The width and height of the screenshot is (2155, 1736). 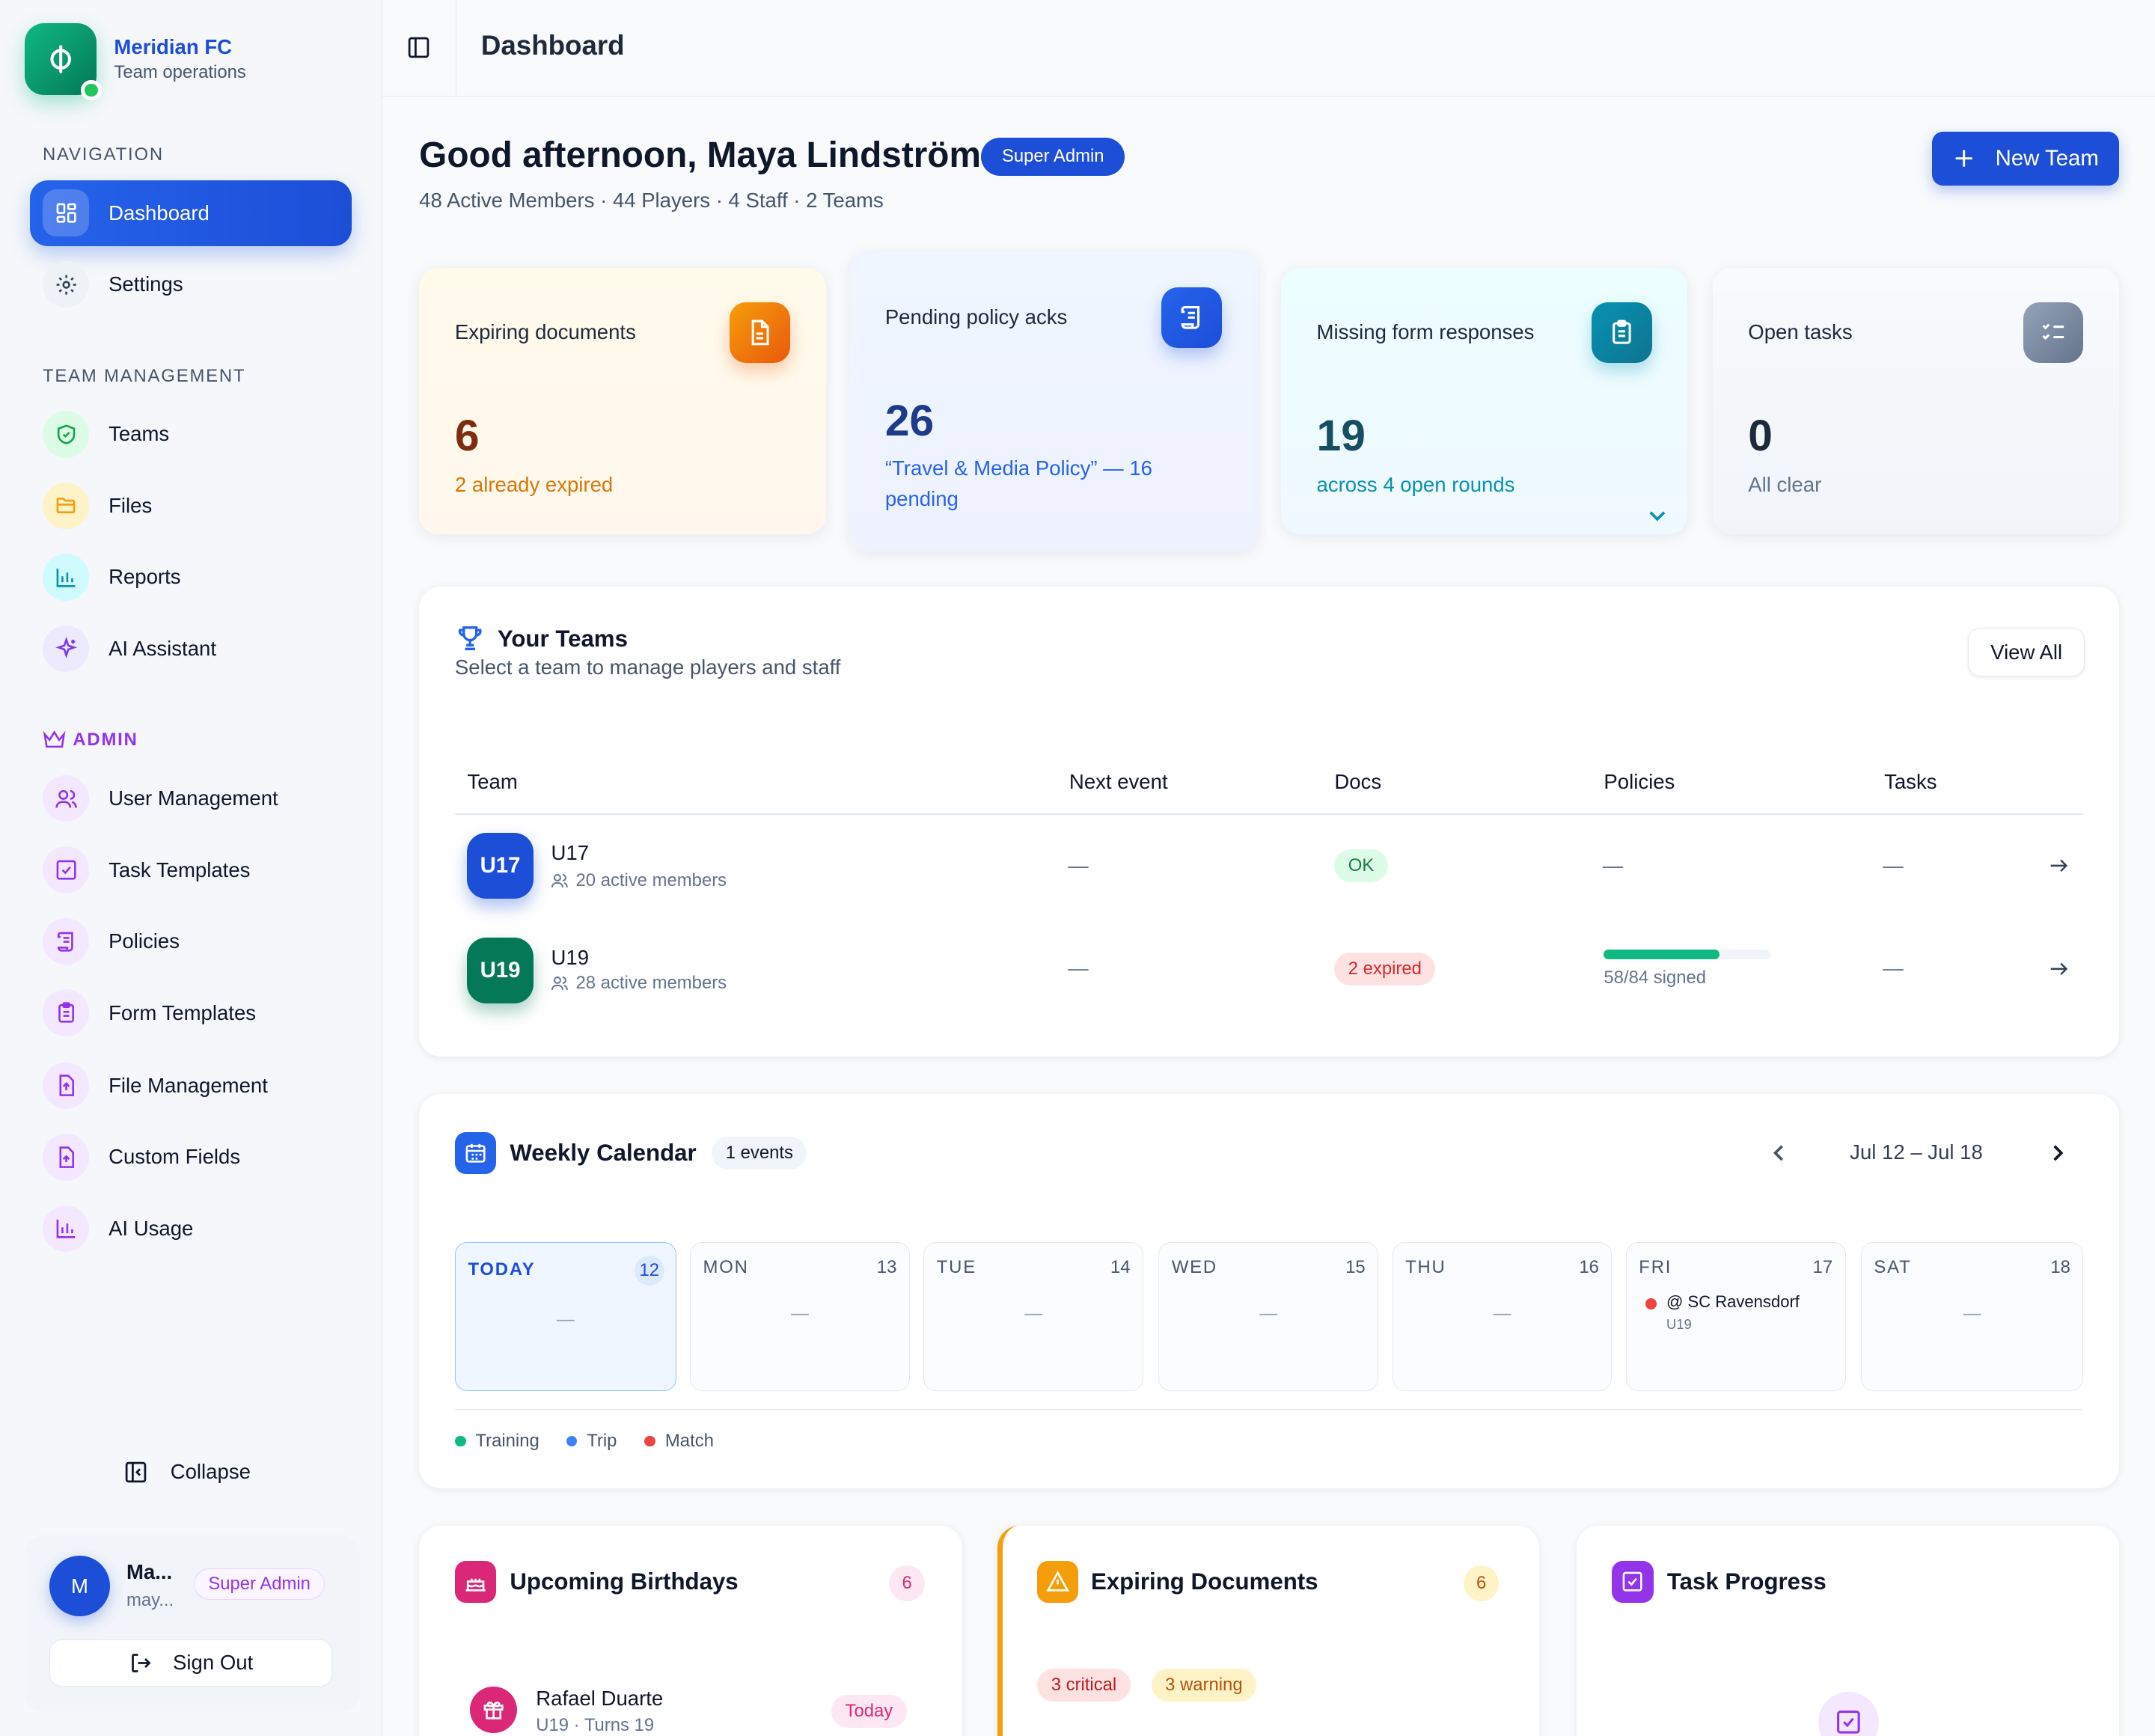 I want to click on next-event-value: —, so click(x=1078, y=865).